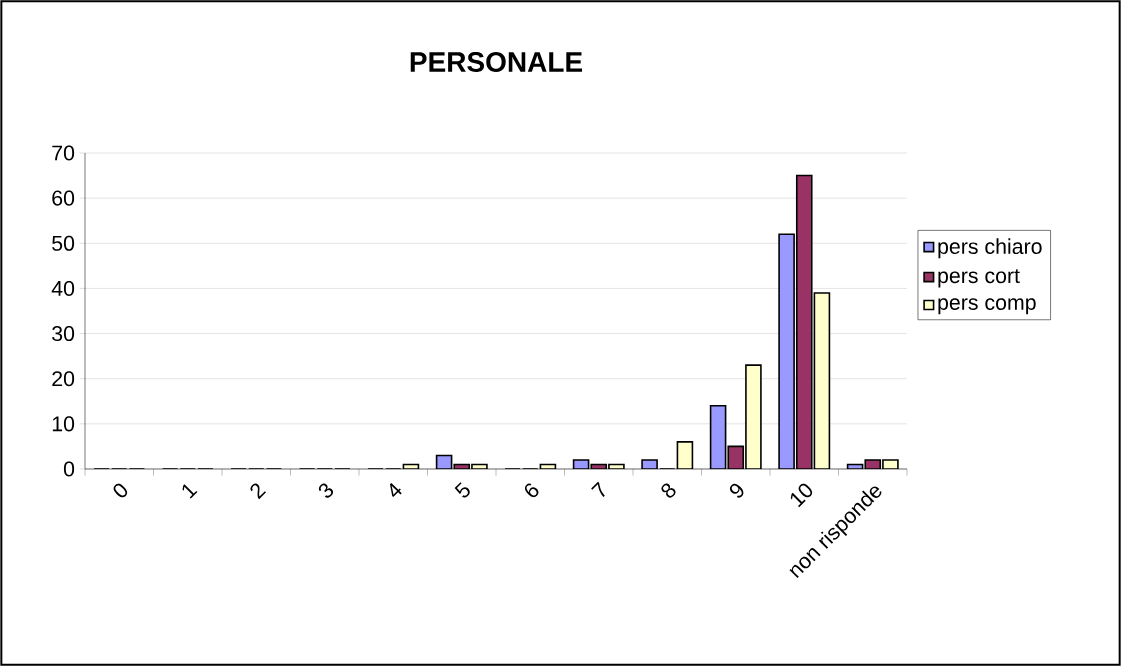  What do you see at coordinates (987, 306) in the screenshot?
I see `legend-label: pers comp` at bounding box center [987, 306].